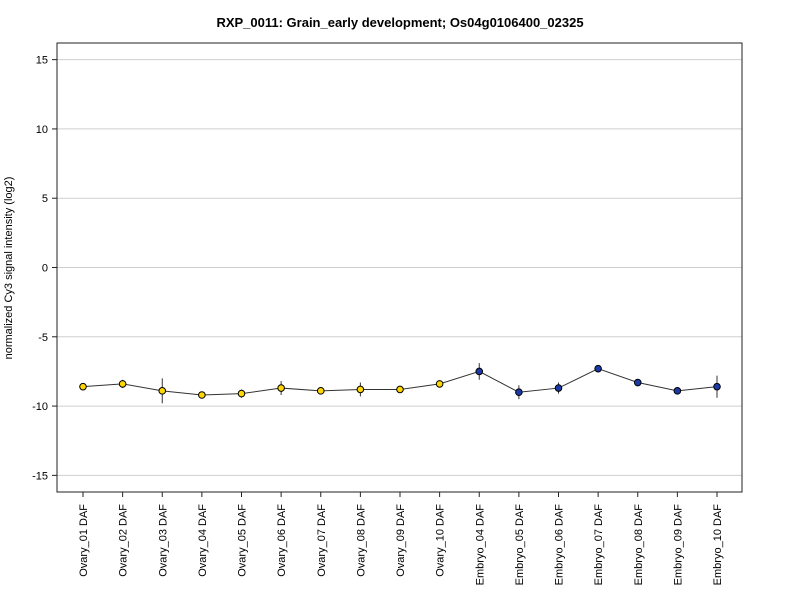 The height and width of the screenshot is (605, 800). I want to click on x-tick-label: Ovary_08 DAF, so click(361, 540).